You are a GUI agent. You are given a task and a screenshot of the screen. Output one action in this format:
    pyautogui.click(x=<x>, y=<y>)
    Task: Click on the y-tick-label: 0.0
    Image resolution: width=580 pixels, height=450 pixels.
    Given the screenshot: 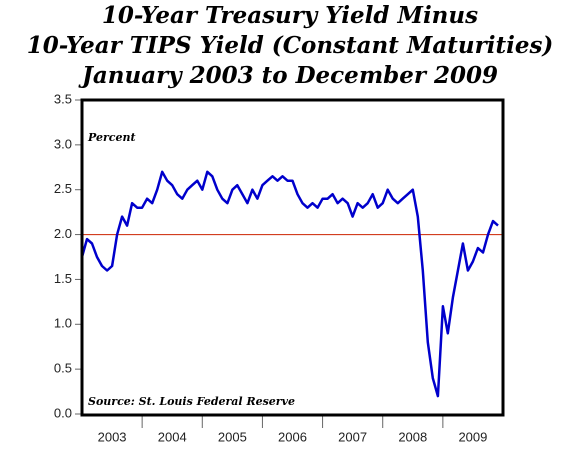 What is the action you would take?
    pyautogui.click(x=63, y=412)
    